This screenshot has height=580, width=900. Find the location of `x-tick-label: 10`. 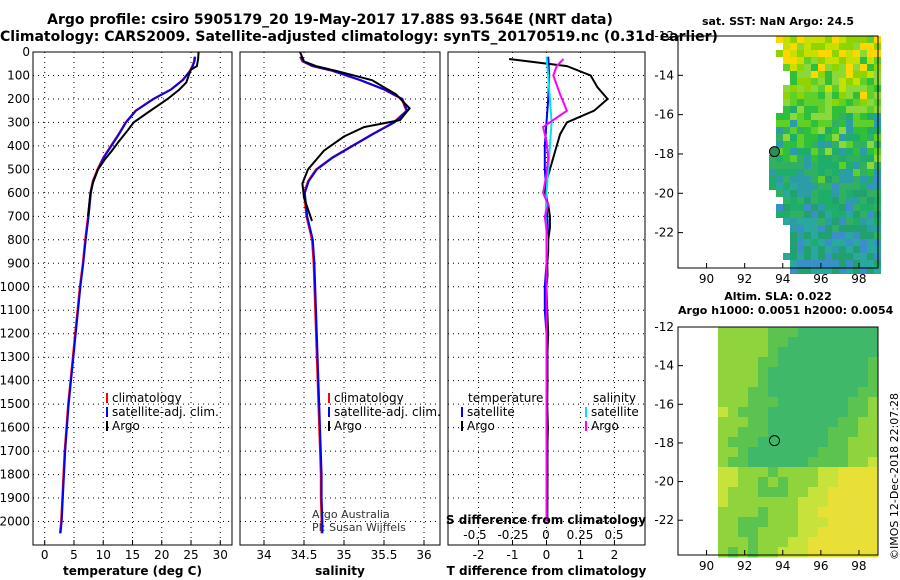

x-tick-label: 10 is located at coordinates (103, 555).